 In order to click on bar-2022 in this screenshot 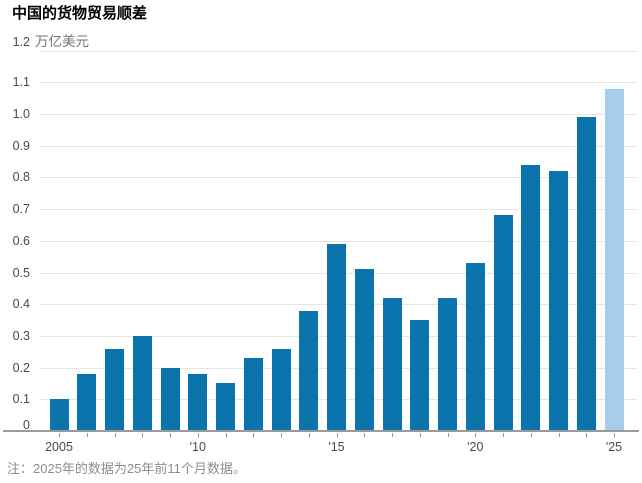, I will do `click(531, 298)`.